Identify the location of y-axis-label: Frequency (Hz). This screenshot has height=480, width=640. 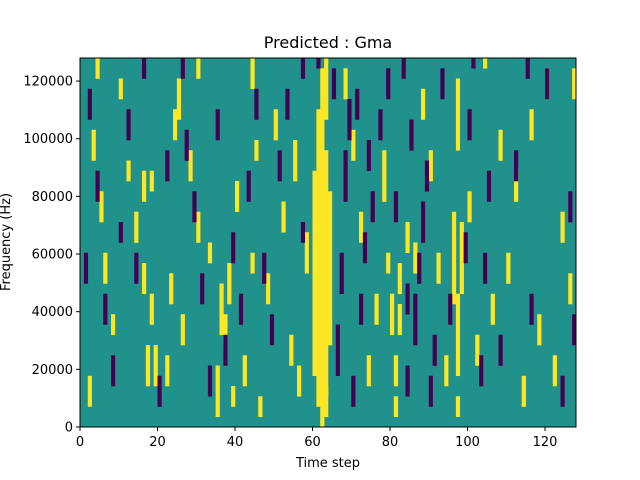
(7, 242).